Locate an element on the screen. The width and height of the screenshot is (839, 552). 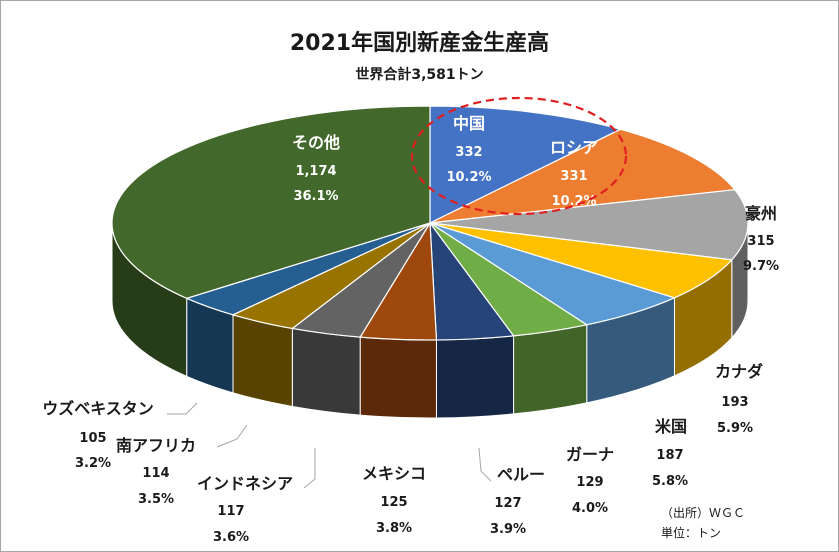
slice-percent-uzbekistan: 3.2% is located at coordinates (93, 463).